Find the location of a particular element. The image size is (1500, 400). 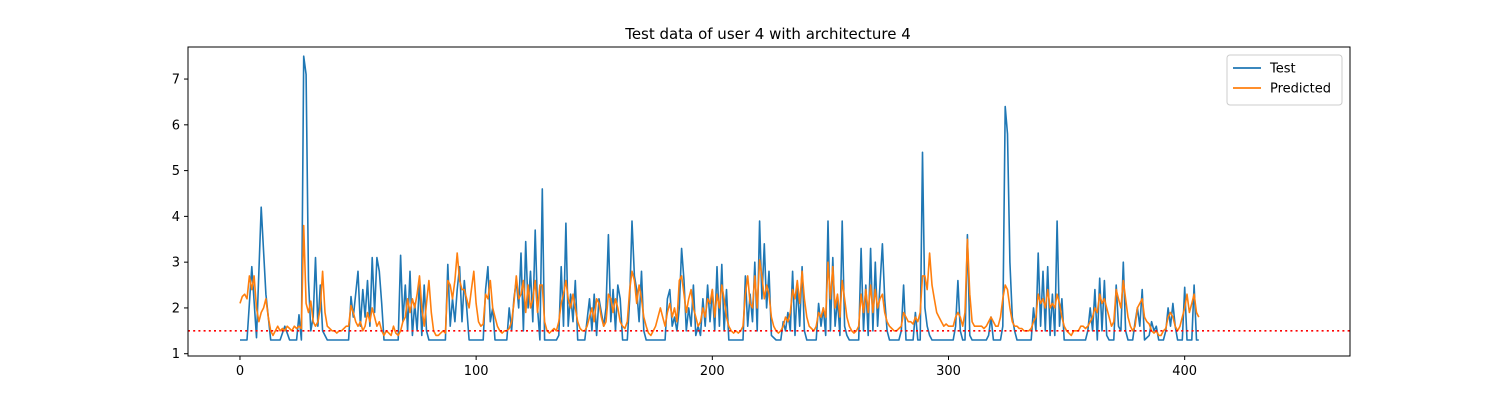

y-tick-label: 6 is located at coordinates (176, 125).